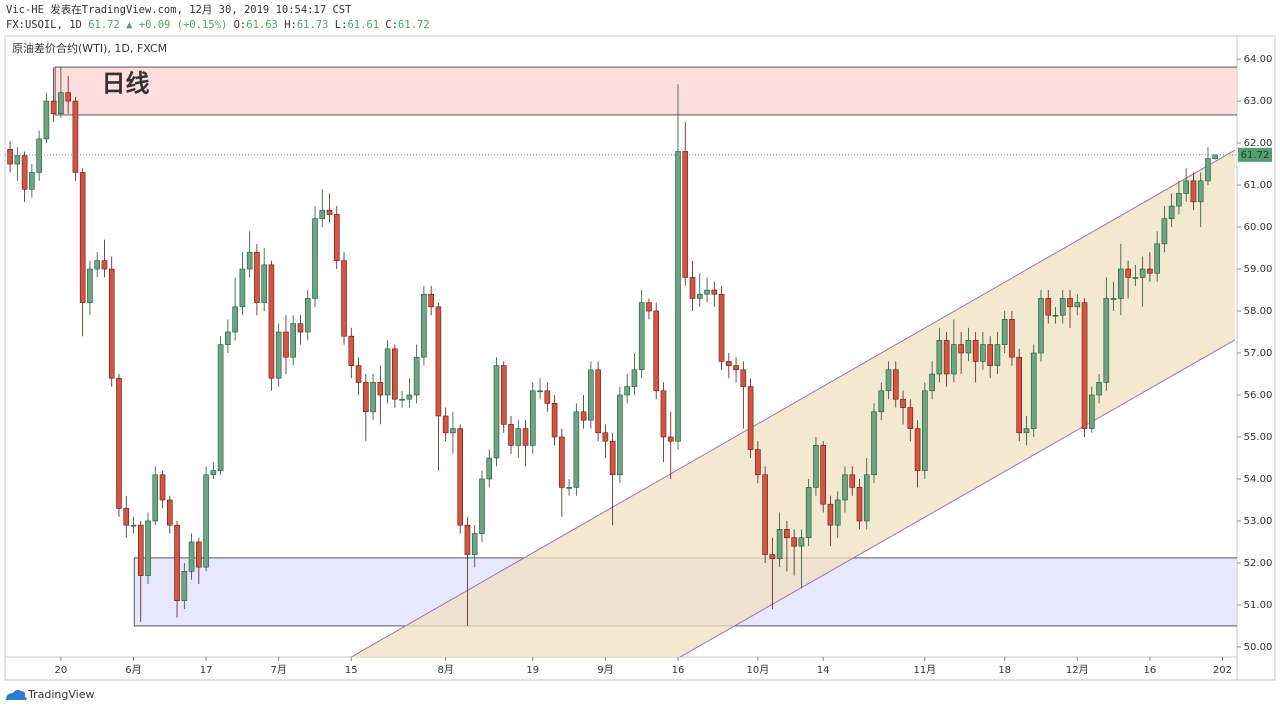 The height and width of the screenshot is (710, 1280). What do you see at coordinates (313, 25) in the screenshot?
I see `ohlc-value: 61.73` at bounding box center [313, 25].